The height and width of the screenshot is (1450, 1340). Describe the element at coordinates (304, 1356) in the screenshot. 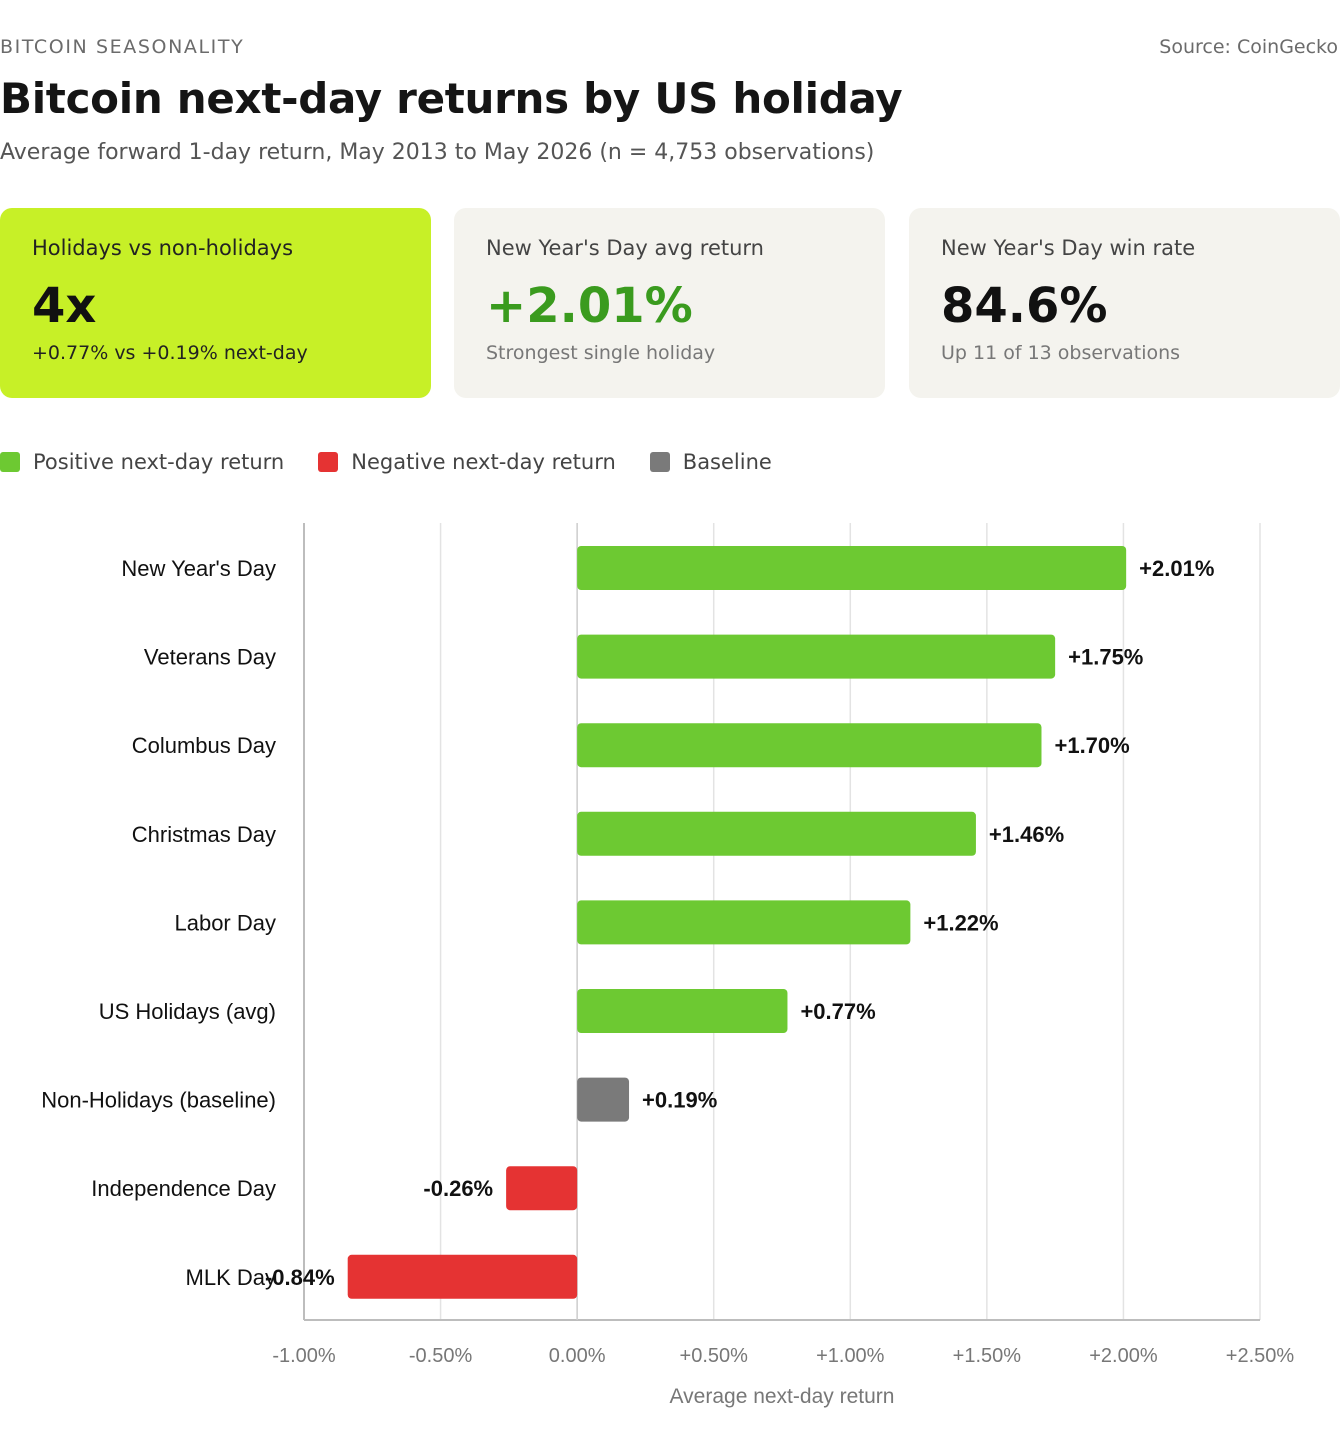

I see `x-tick-label: -1.00%` at that location.